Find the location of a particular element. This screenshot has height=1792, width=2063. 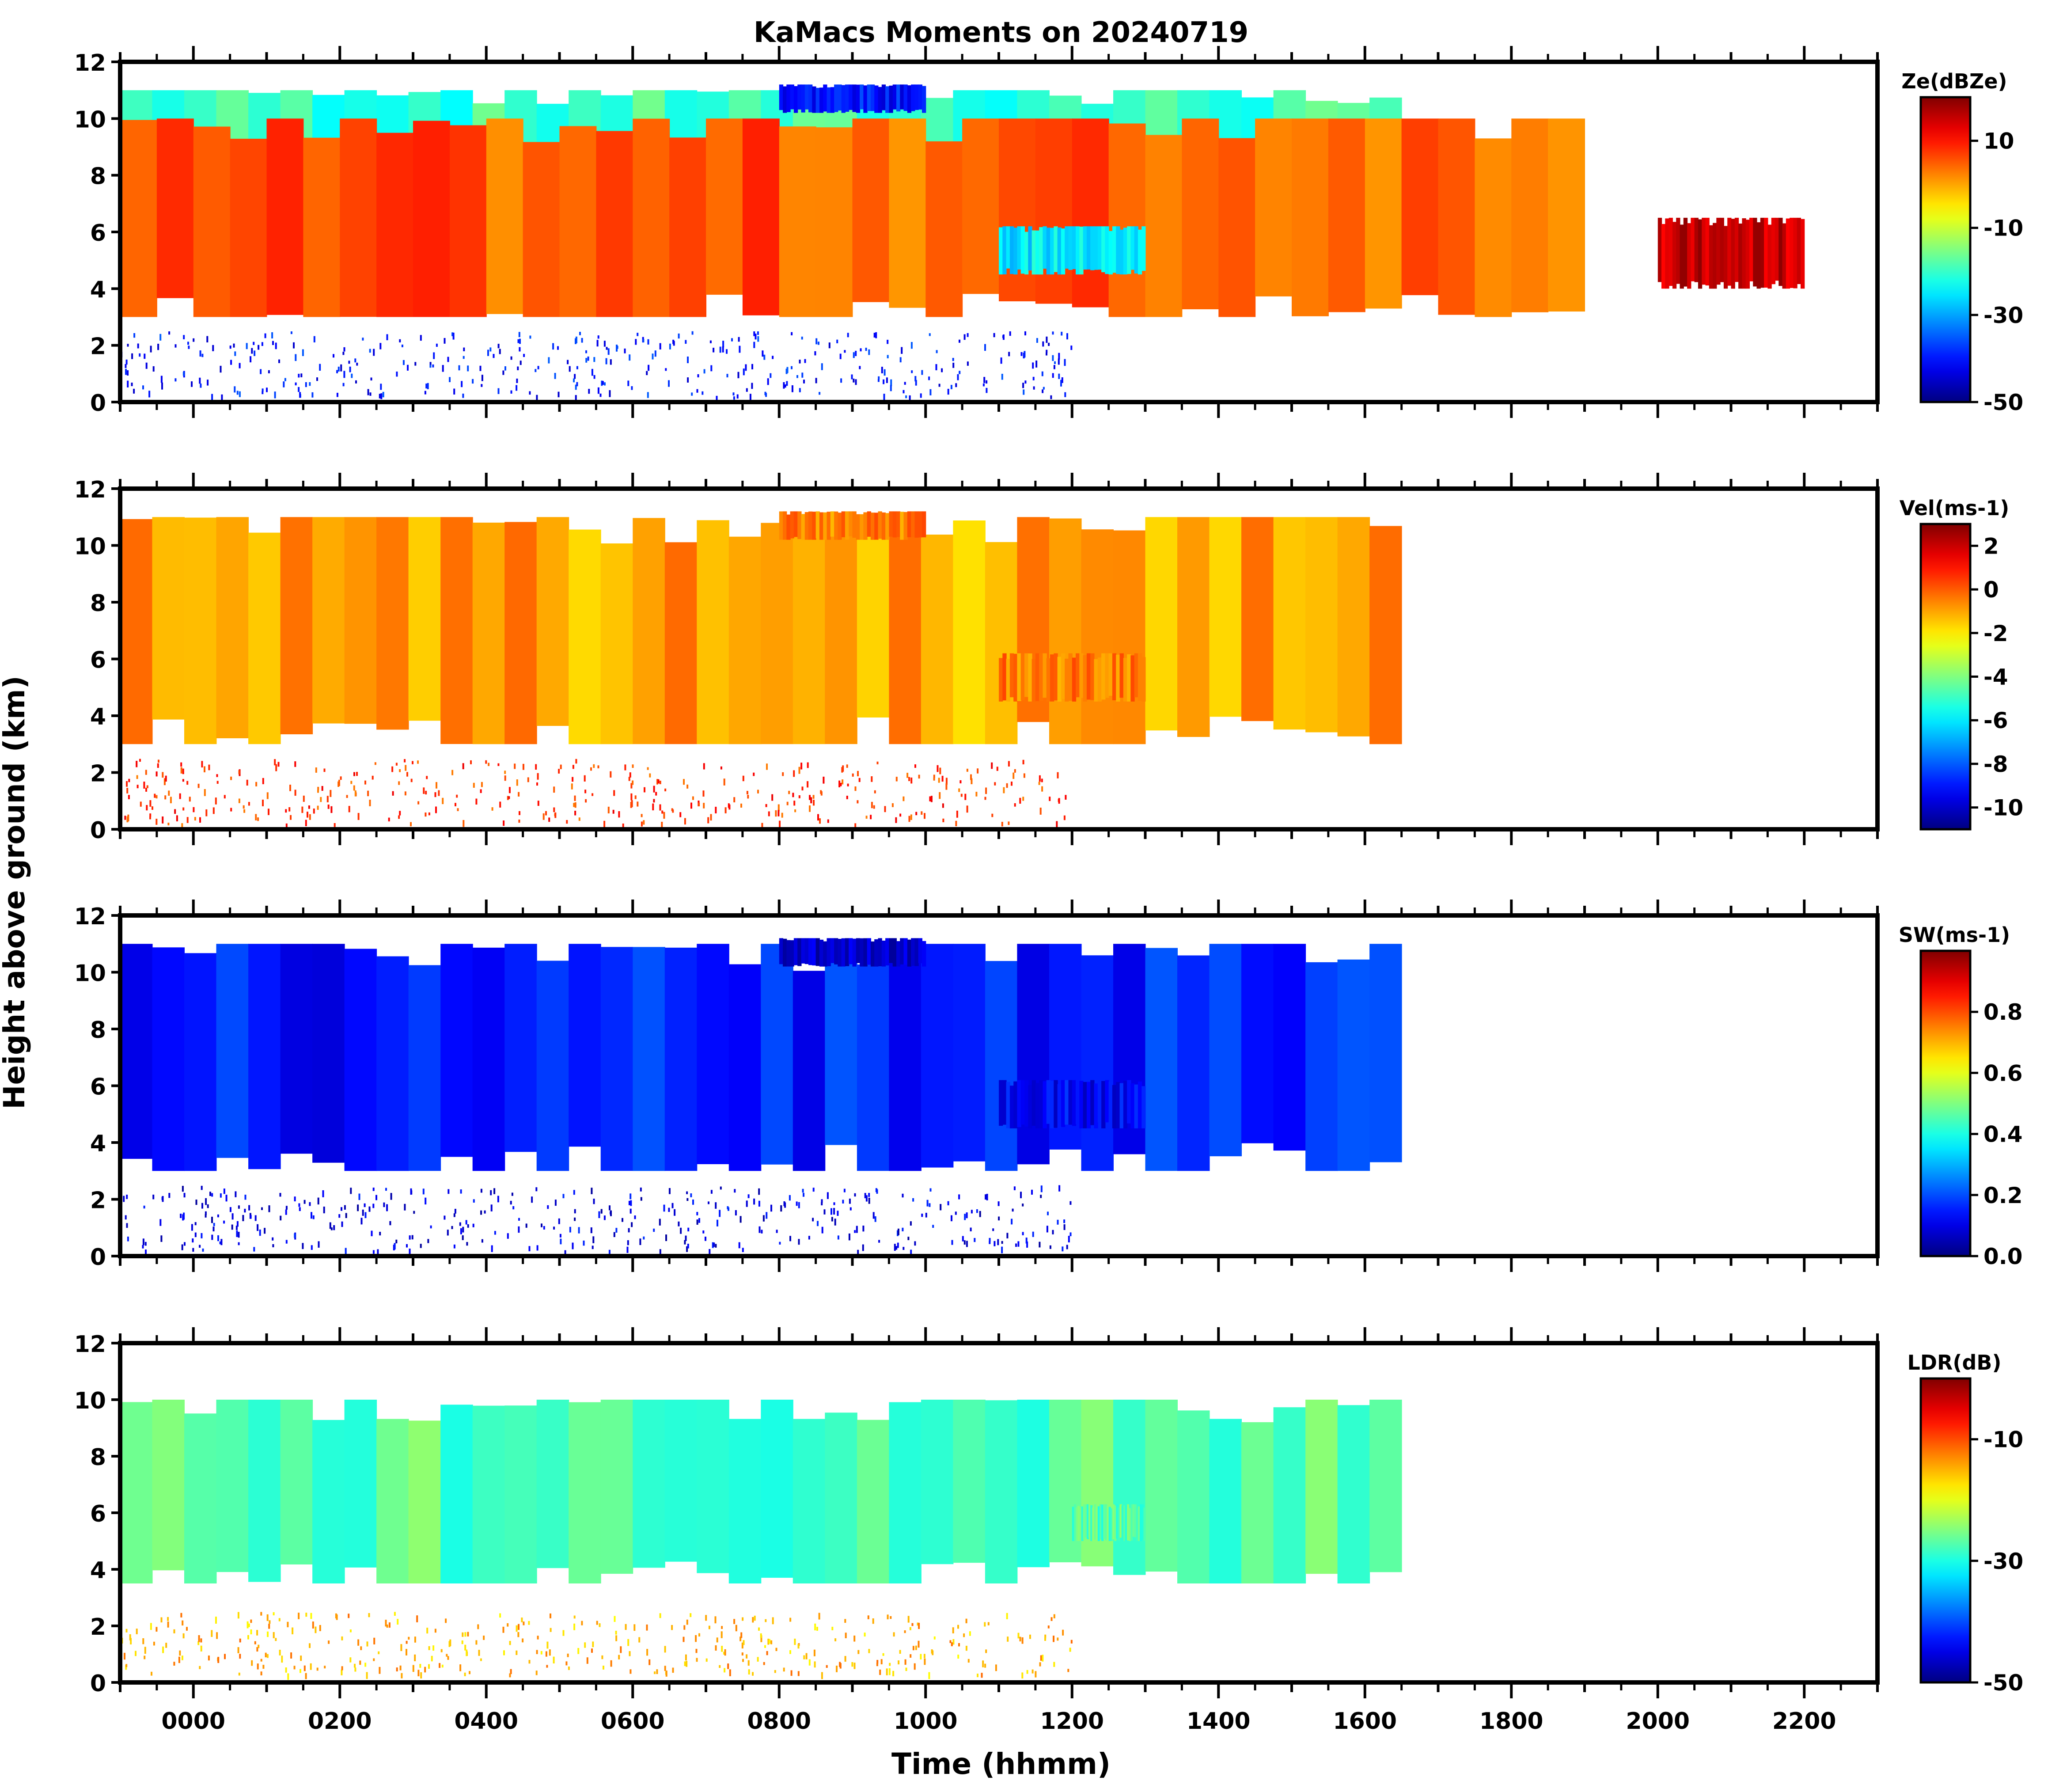

y-tick-label: 6 is located at coordinates (98, 1514).